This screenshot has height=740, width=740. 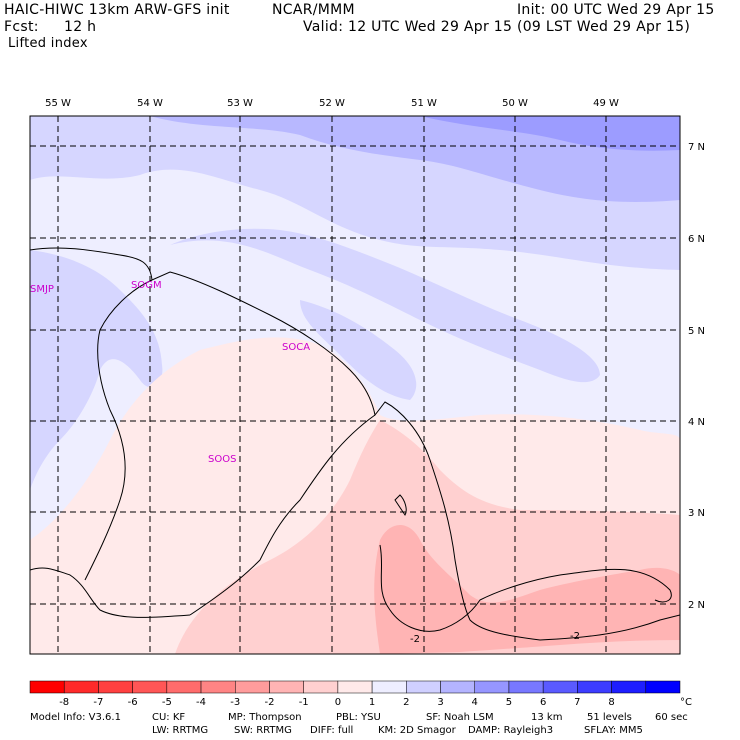 What do you see at coordinates (543, 702) in the screenshot?
I see `colorbar-tick-label: 6` at bounding box center [543, 702].